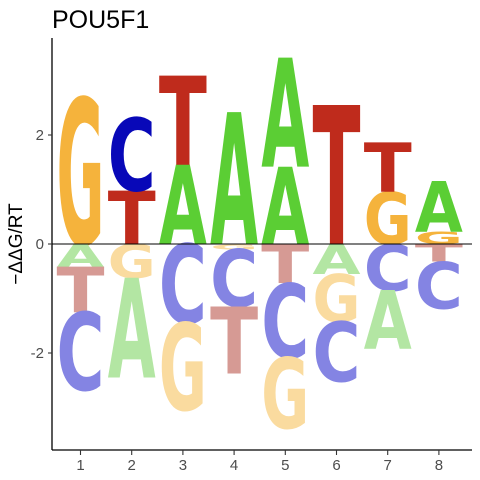  Describe the element at coordinates (285, 115) in the screenshot. I see `logo-letter-pos5-above-1-a: A` at that location.